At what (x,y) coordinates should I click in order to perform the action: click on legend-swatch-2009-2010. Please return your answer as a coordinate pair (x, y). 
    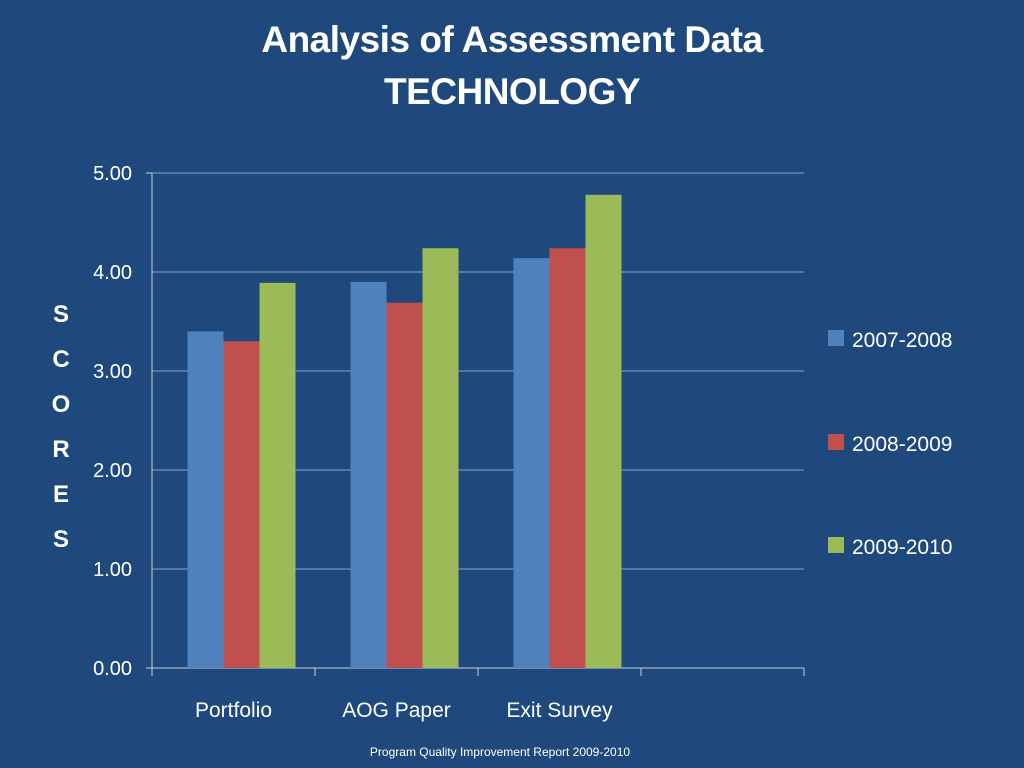
    Looking at the image, I should click on (836, 545).